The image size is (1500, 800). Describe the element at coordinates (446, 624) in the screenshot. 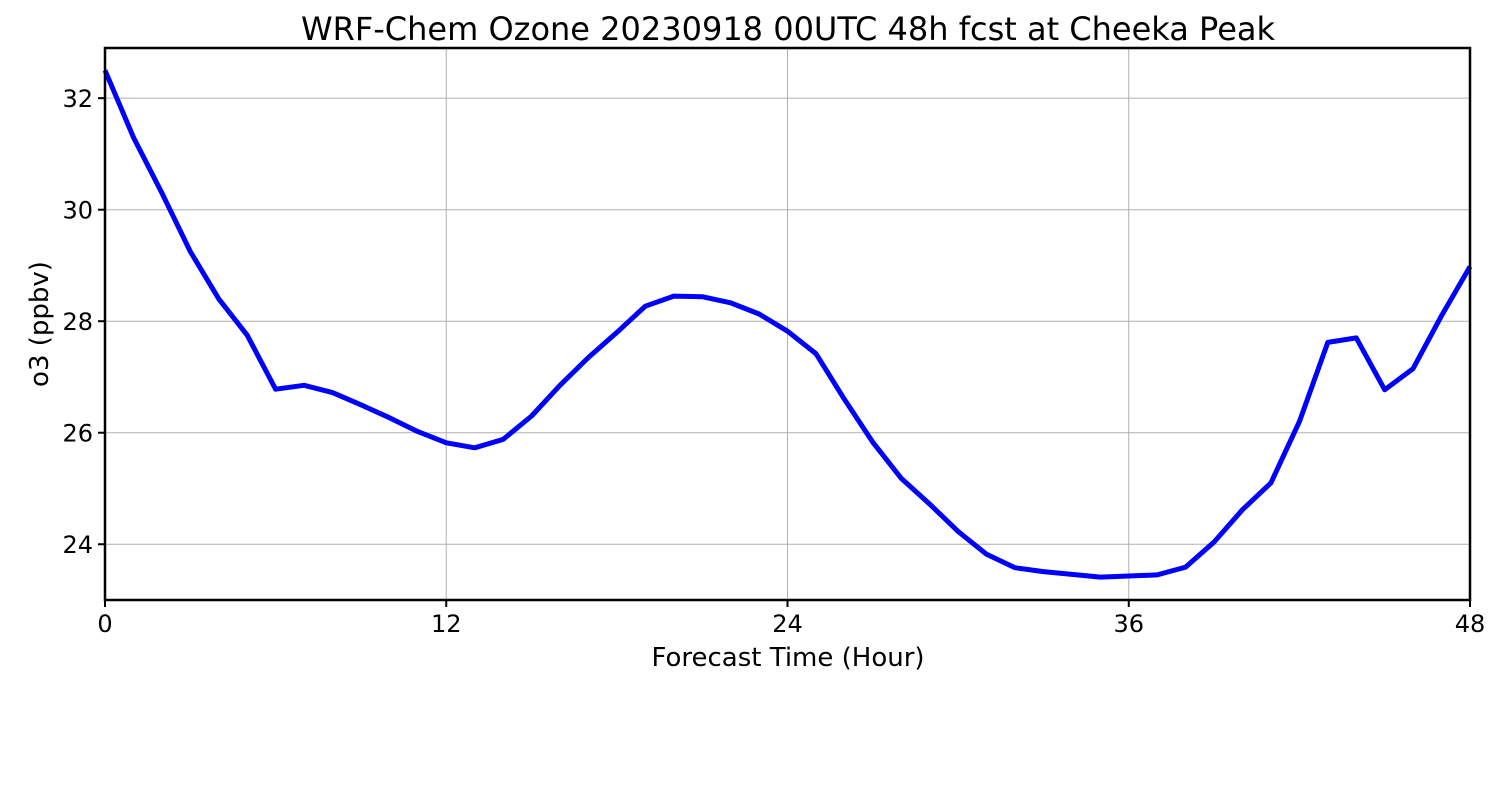

I see `x-tick-label: 12` at that location.